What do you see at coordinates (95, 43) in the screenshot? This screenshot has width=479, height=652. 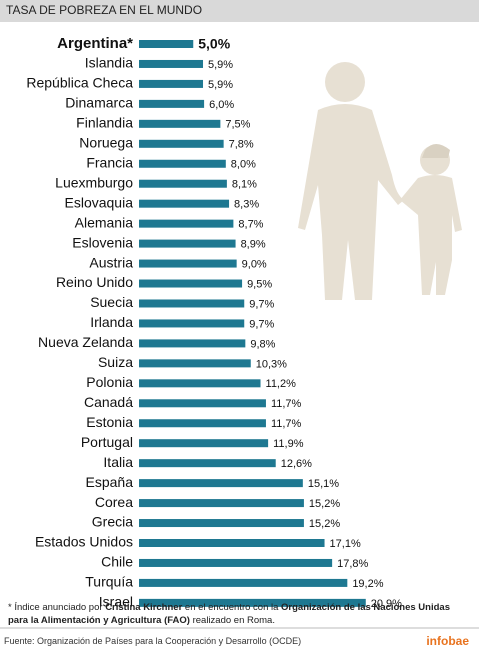 I see `category-label: Argentina*` at bounding box center [95, 43].